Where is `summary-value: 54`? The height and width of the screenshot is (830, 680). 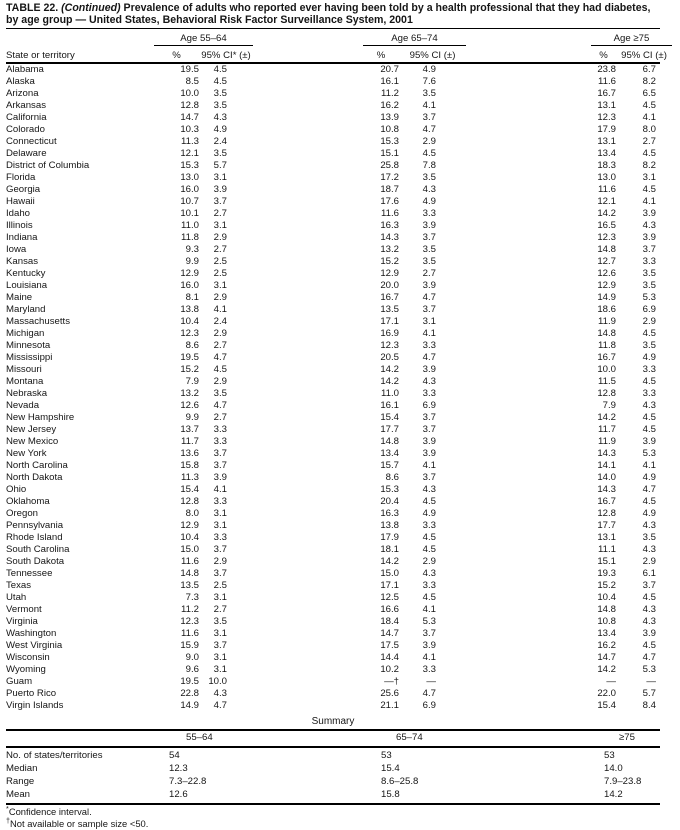
summary-value: 54 is located at coordinates (174, 756).